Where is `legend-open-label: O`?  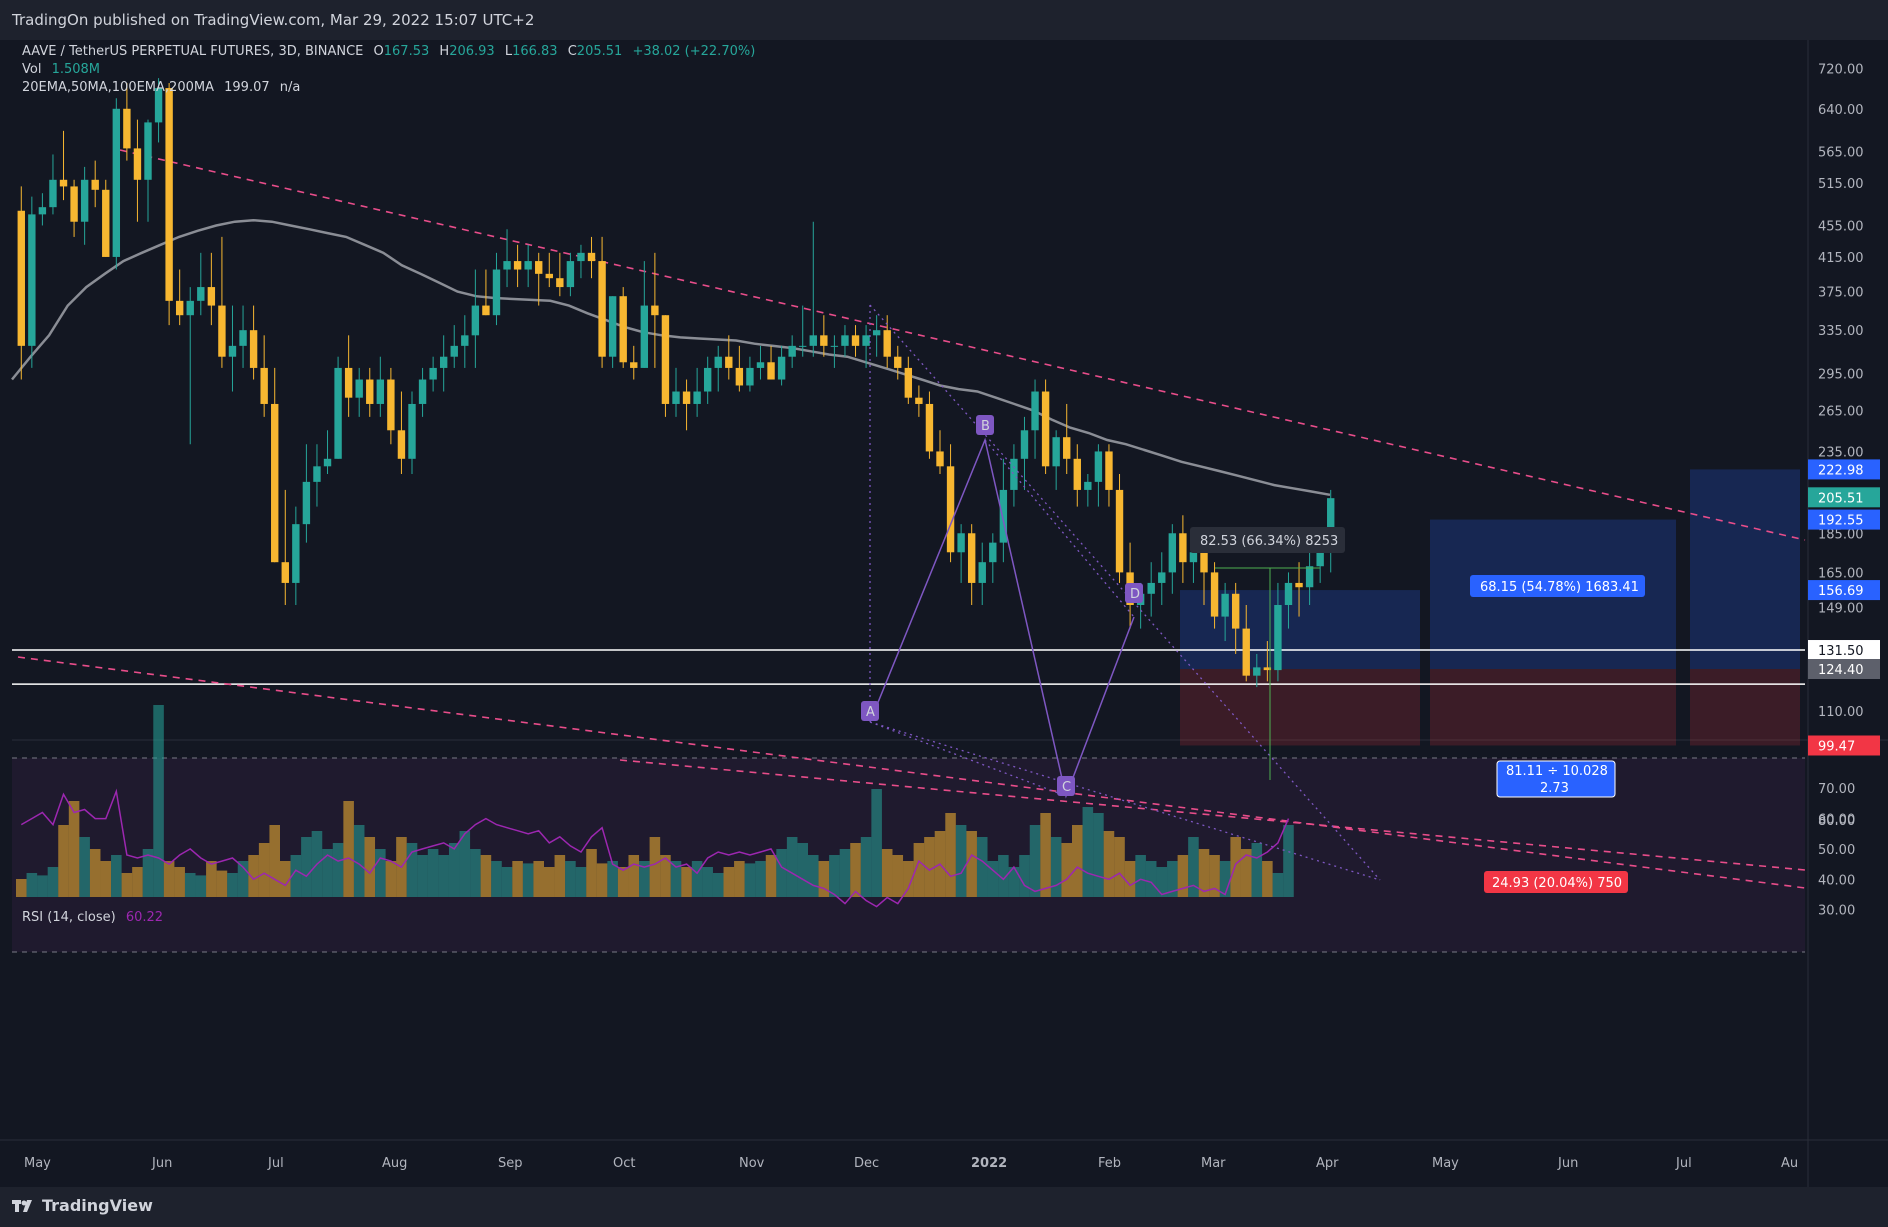 legend-open-label: O is located at coordinates (378, 51).